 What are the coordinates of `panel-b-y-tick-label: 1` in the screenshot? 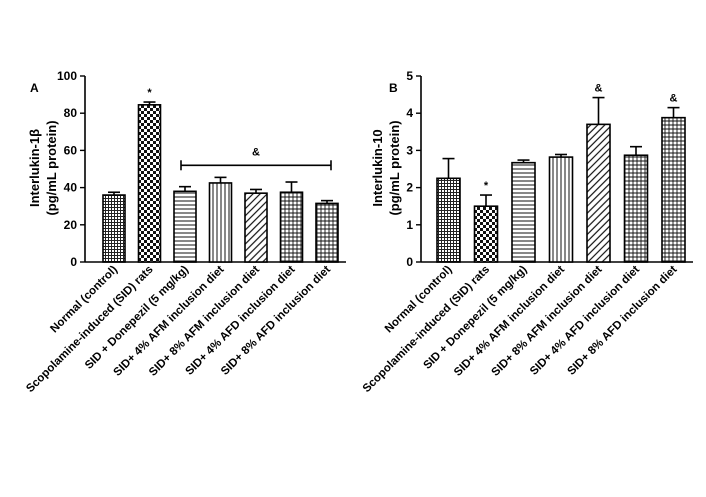 It's located at (409, 225).